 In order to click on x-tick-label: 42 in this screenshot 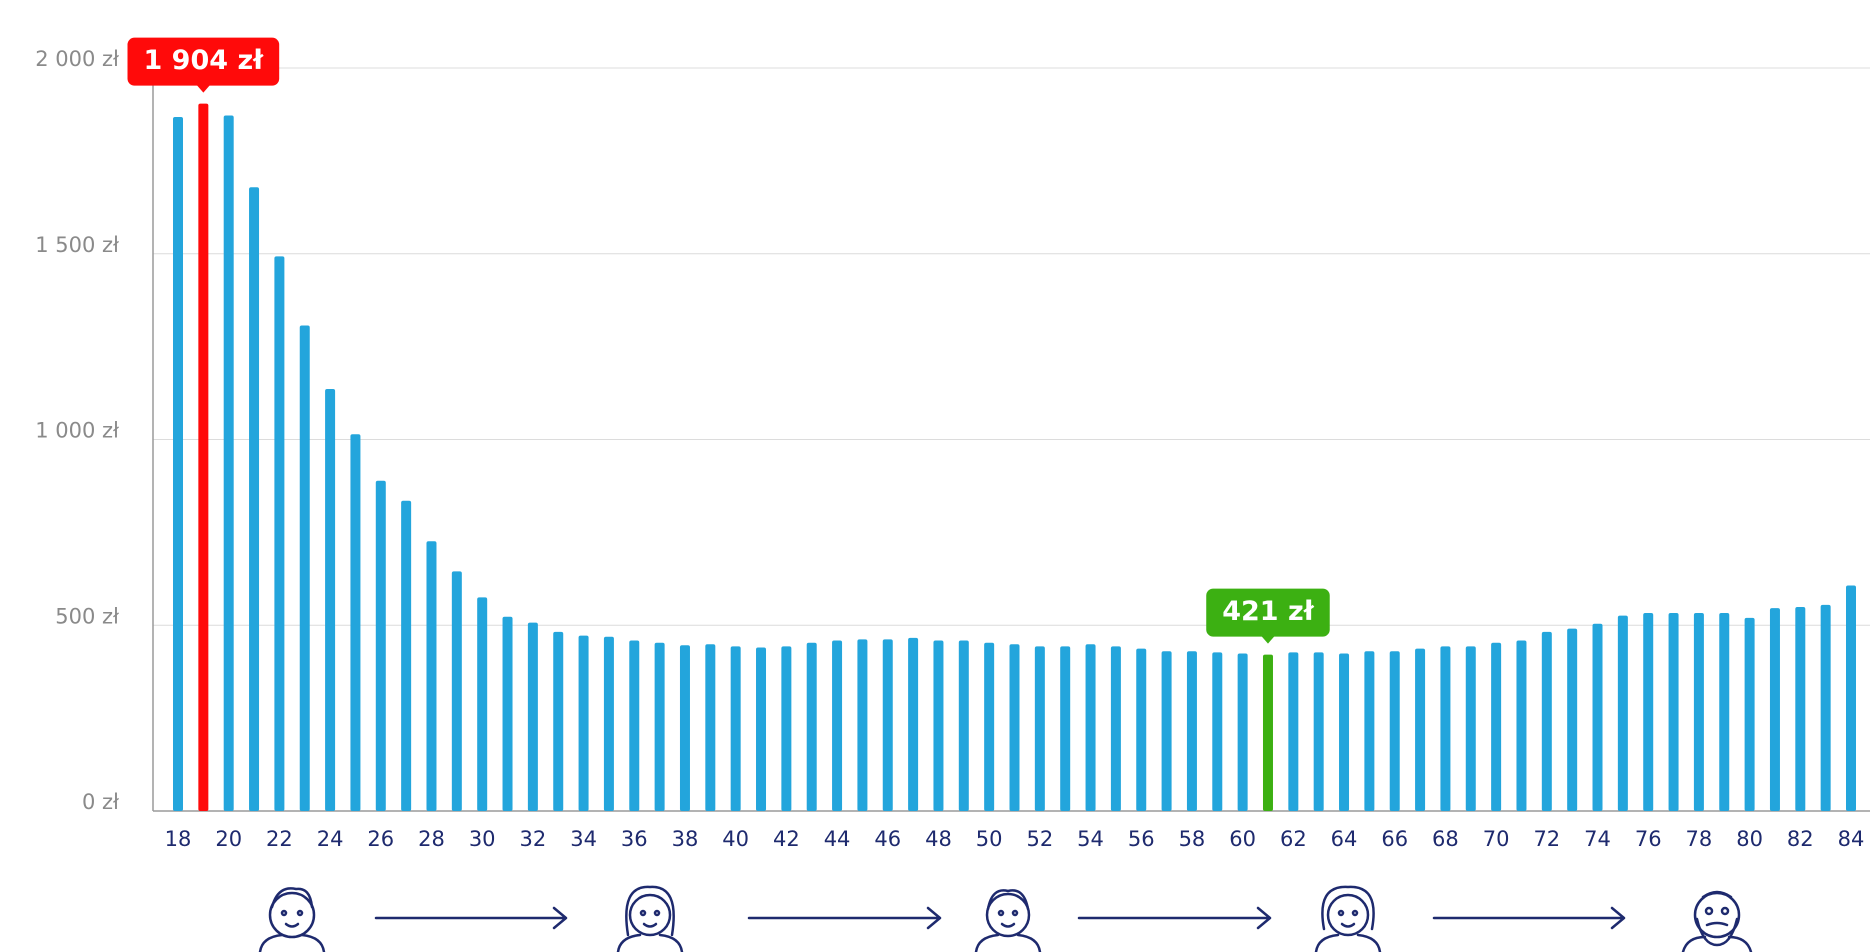, I will do `click(786, 839)`.